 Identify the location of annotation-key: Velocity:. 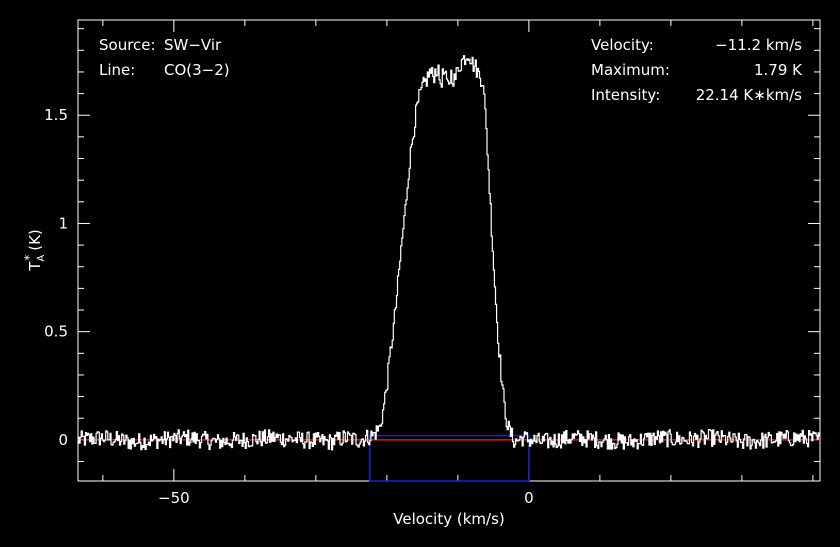
(622, 45).